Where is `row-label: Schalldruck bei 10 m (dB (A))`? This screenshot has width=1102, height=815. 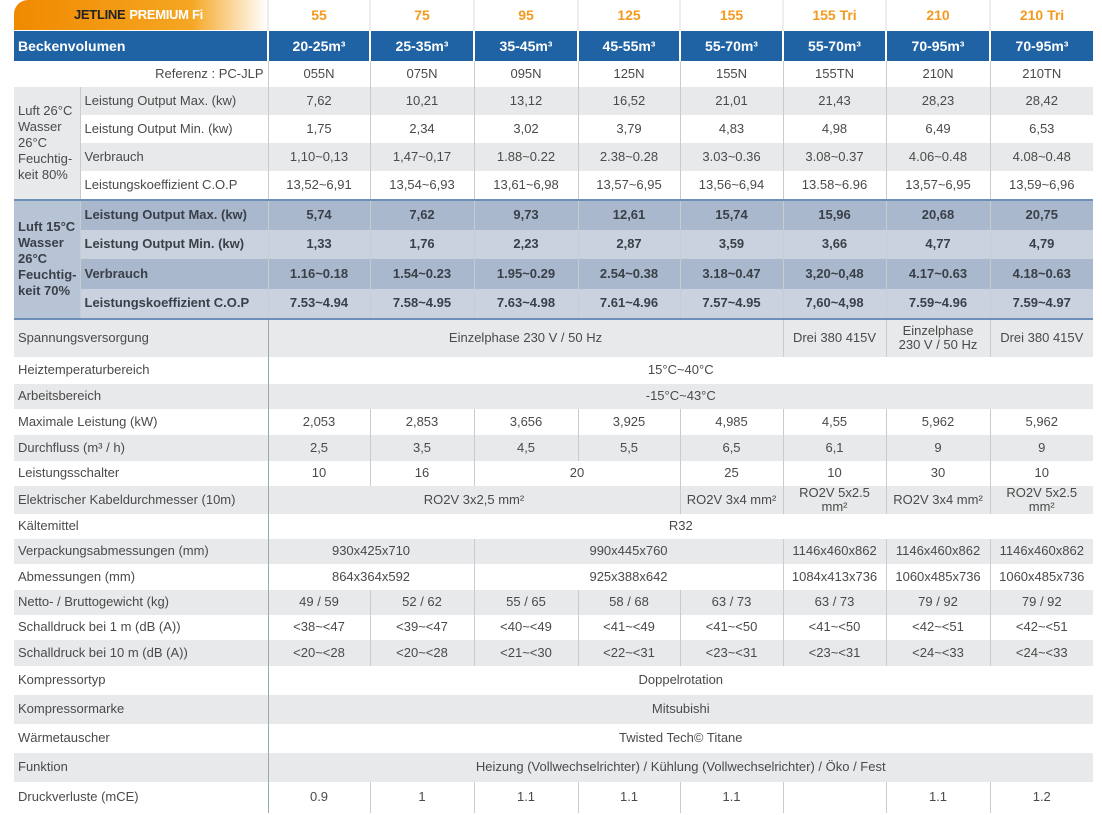 row-label: Schalldruck bei 10 m (dB (A)) is located at coordinates (141, 652).